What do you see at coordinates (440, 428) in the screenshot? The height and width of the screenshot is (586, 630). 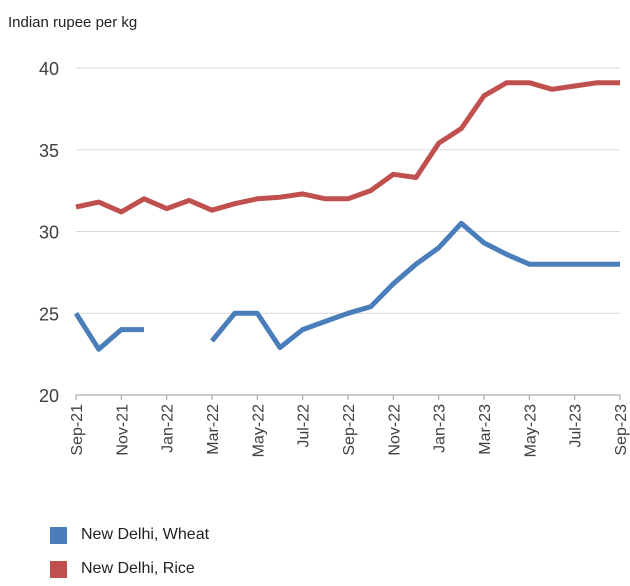 I see `x-tick-label-Jan-23: Jan-23` at bounding box center [440, 428].